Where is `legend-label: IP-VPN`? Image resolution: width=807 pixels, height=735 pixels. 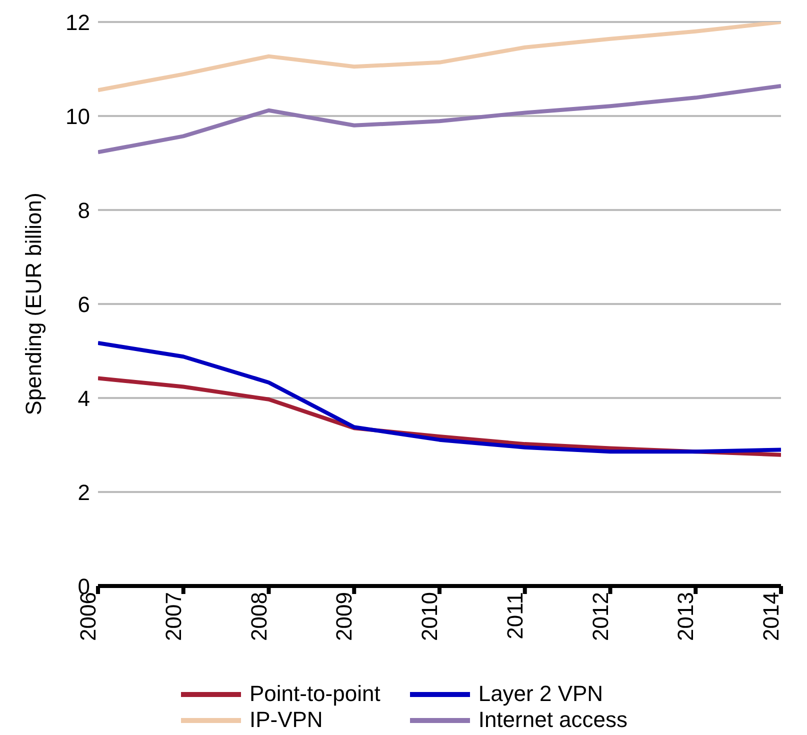 legend-label: IP-VPN is located at coordinates (286, 720).